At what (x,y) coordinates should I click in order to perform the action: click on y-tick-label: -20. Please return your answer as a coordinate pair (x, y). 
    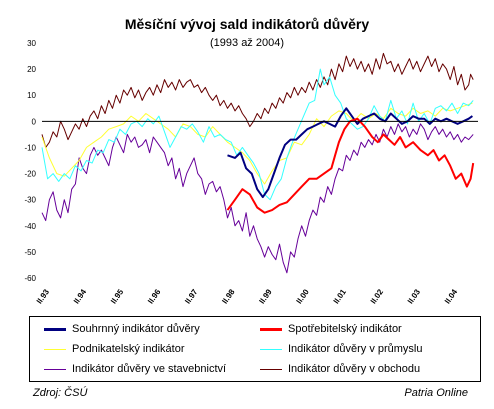
    Looking at the image, I should click on (30, 174).